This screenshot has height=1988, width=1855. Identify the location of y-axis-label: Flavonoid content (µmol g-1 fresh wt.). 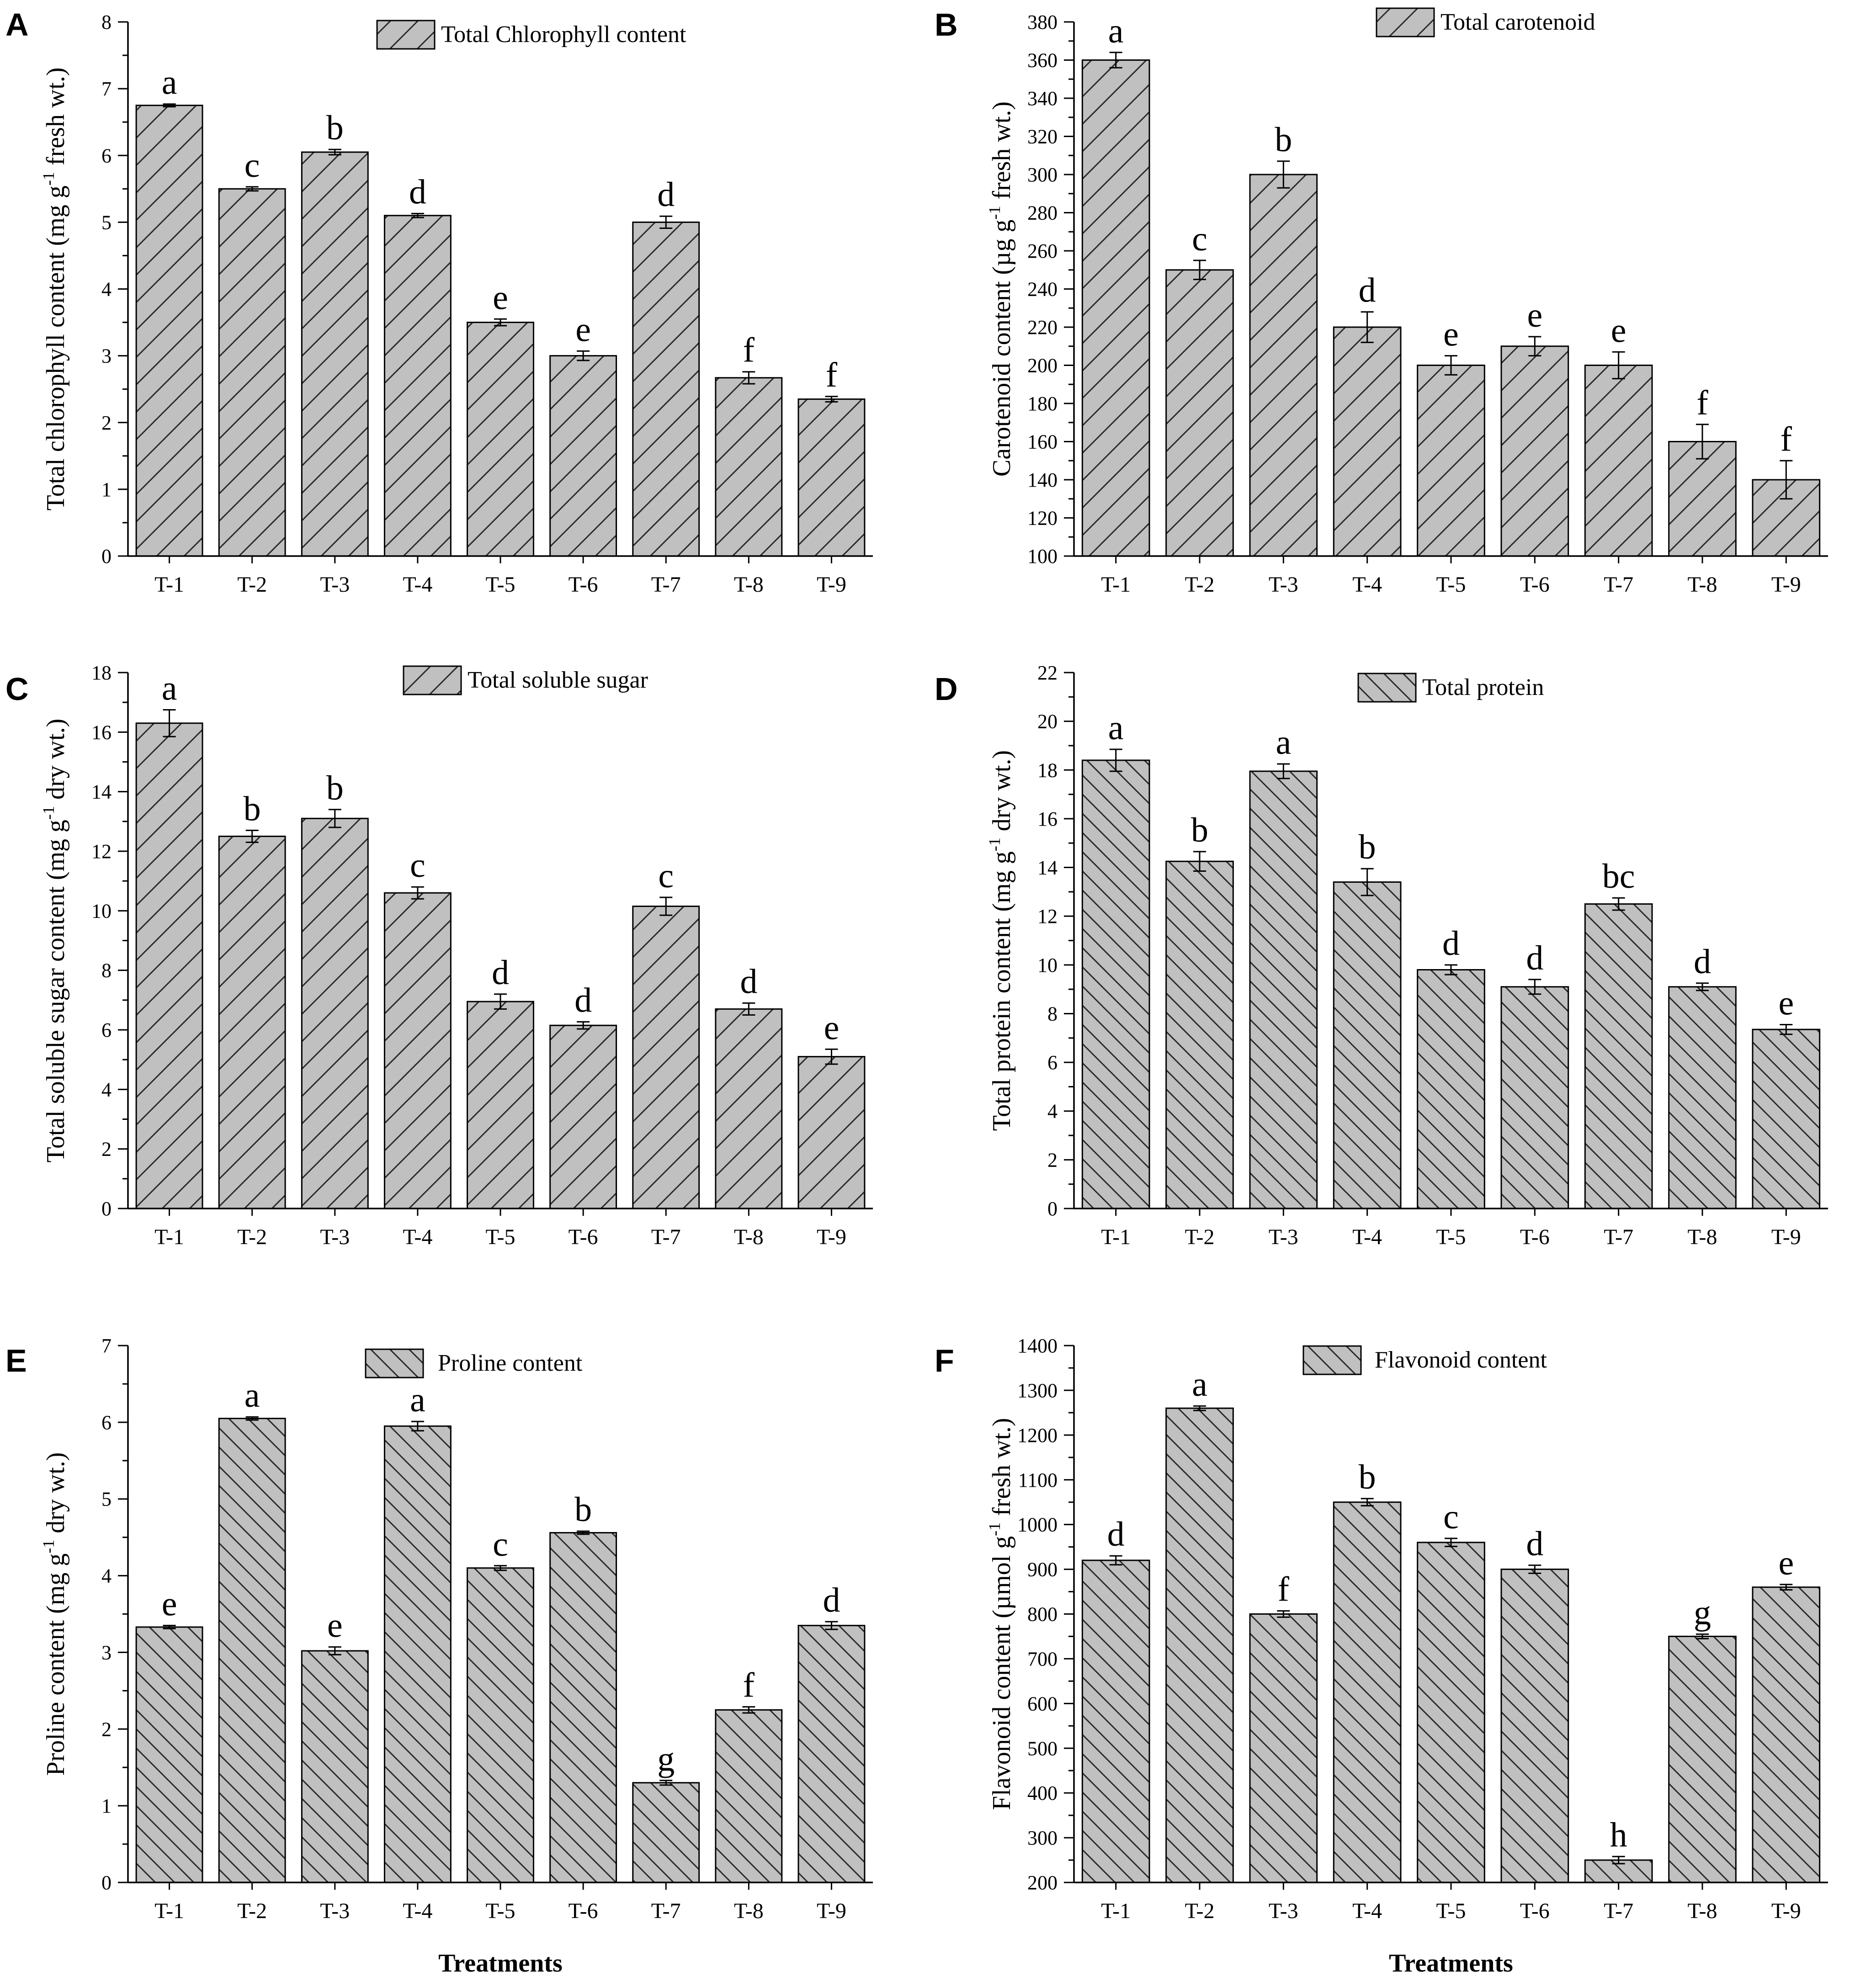
(1000, 1614).